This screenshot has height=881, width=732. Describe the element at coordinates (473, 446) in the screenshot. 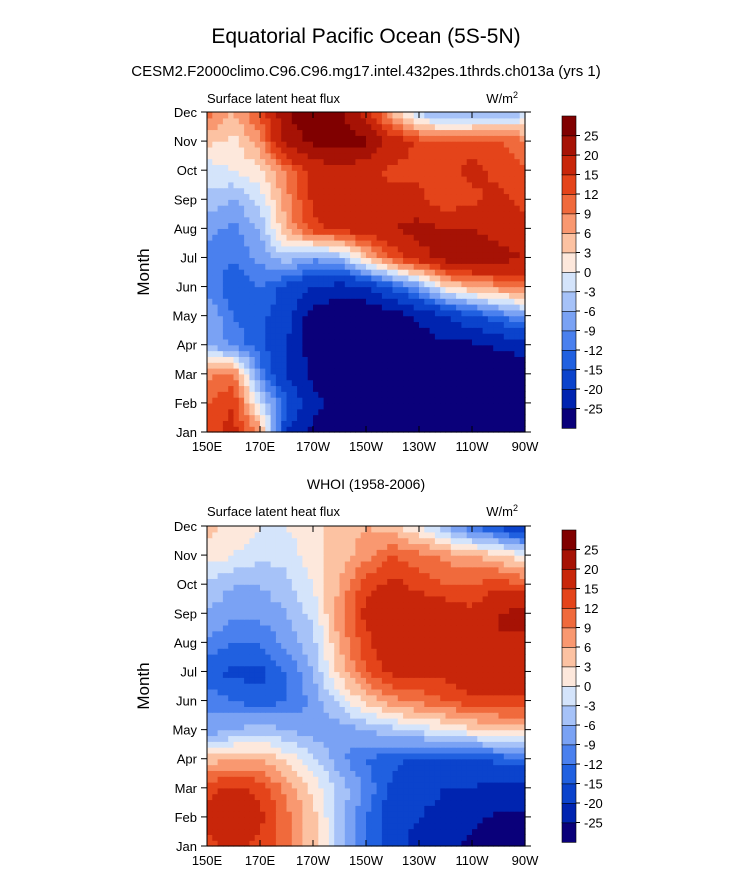

I see `panel-model-x-tick-label: 110W` at that location.